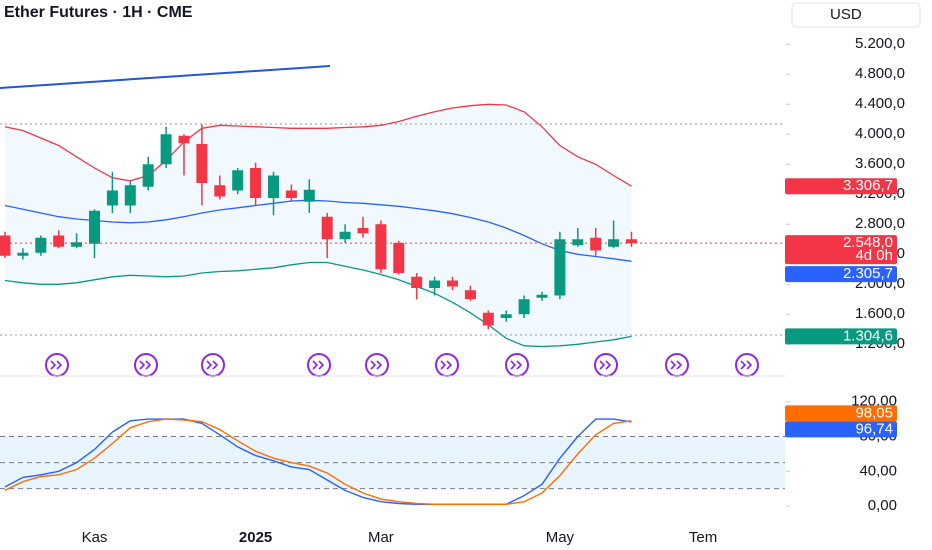 This screenshot has height=550, width=932. I want to click on y-tick-label: 4.000,0, so click(880, 133).